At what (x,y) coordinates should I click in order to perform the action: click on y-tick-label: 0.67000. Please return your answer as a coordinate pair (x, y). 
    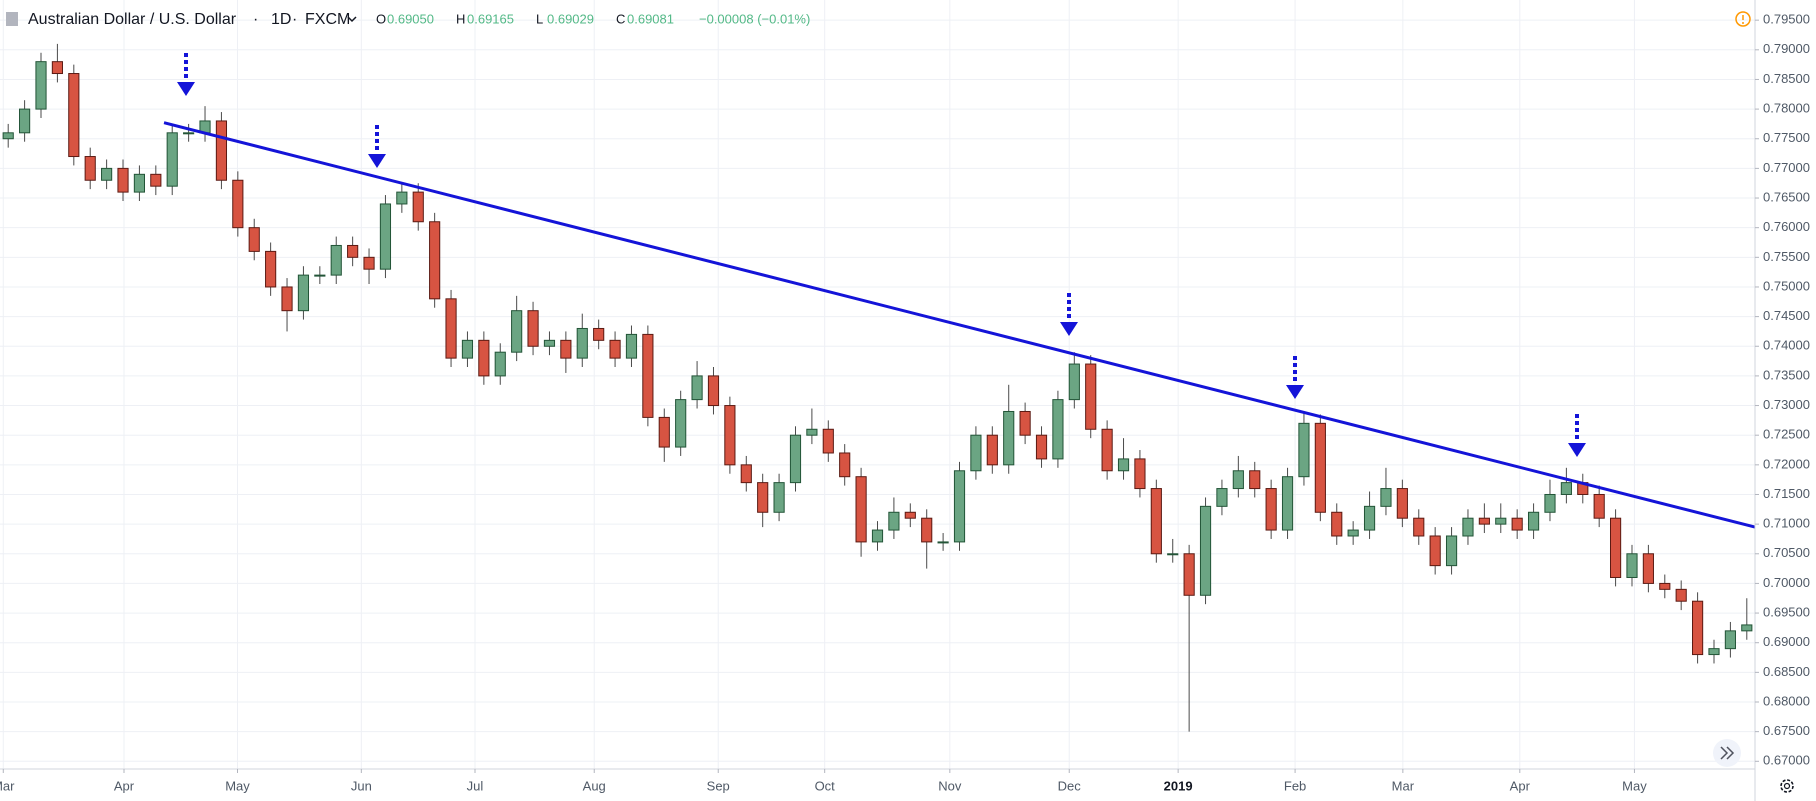
    Looking at the image, I should click on (1786, 760).